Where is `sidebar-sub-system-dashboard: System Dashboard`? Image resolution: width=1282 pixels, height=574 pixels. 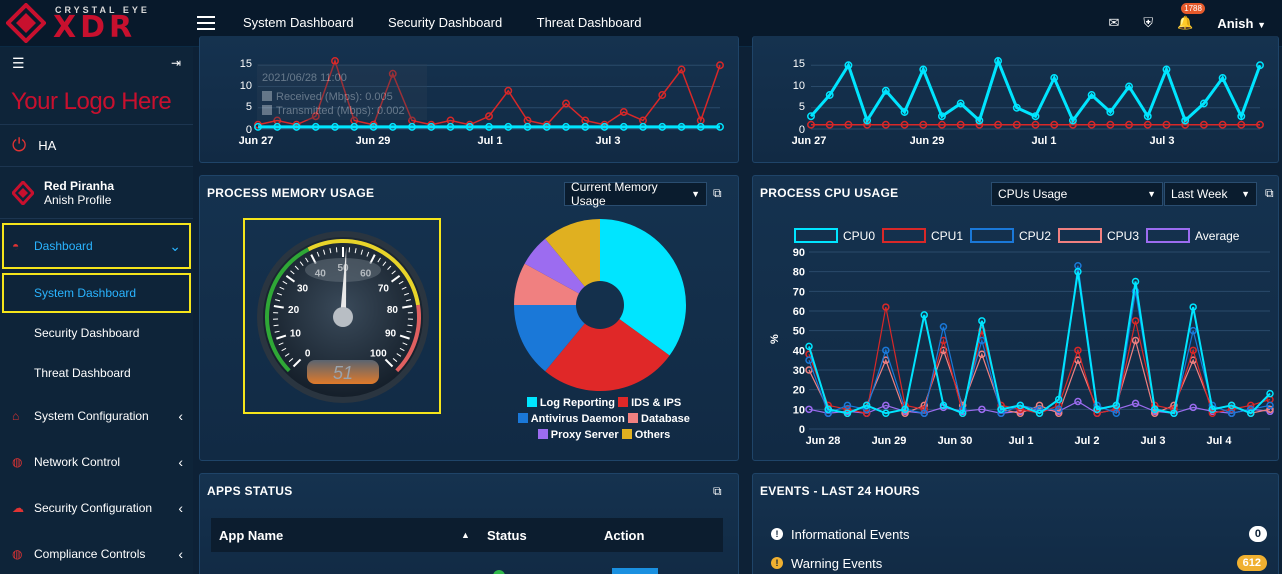 sidebar-sub-system-dashboard: System Dashboard is located at coordinates (96, 293).